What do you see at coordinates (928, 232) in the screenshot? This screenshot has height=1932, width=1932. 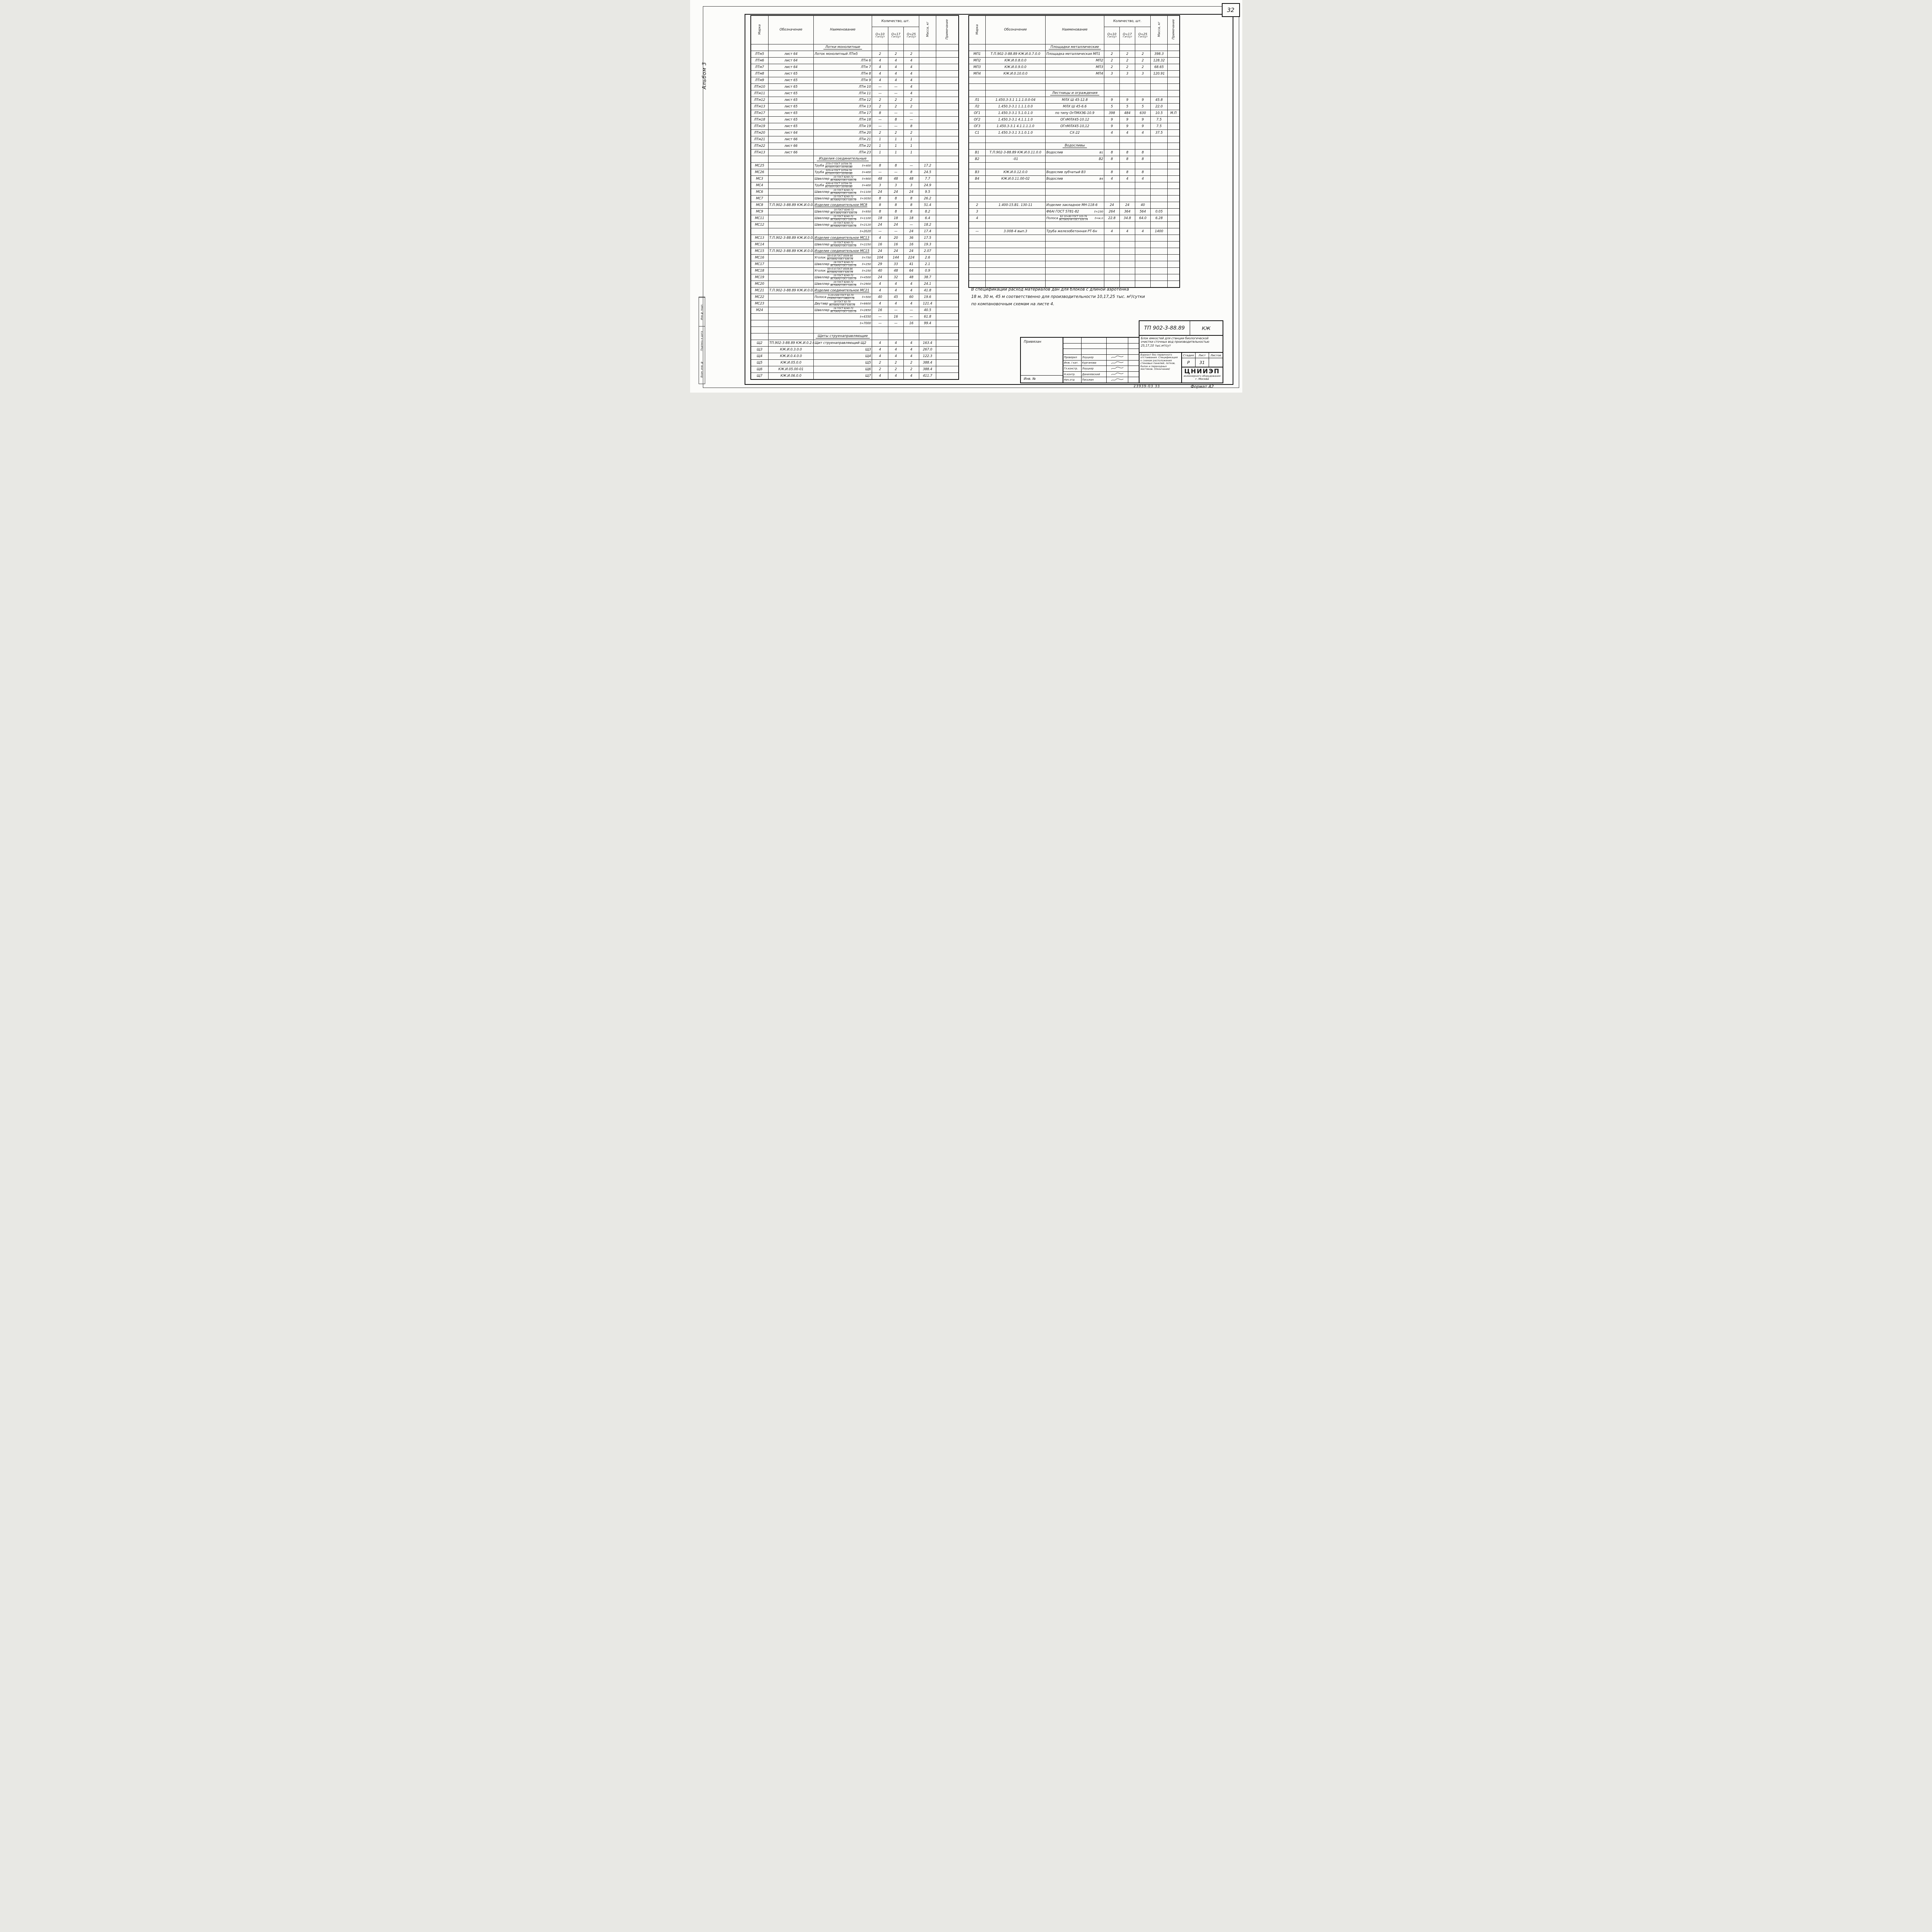 I see `cell-massa: 17.4` at bounding box center [928, 232].